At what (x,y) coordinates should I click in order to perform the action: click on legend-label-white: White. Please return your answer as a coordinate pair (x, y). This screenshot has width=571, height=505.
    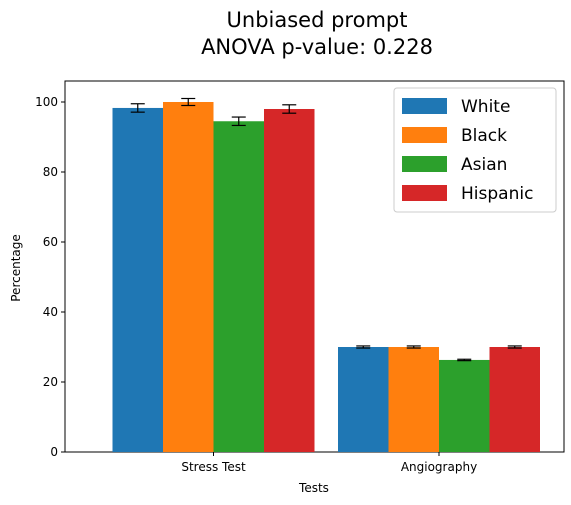
    Looking at the image, I should click on (485, 107).